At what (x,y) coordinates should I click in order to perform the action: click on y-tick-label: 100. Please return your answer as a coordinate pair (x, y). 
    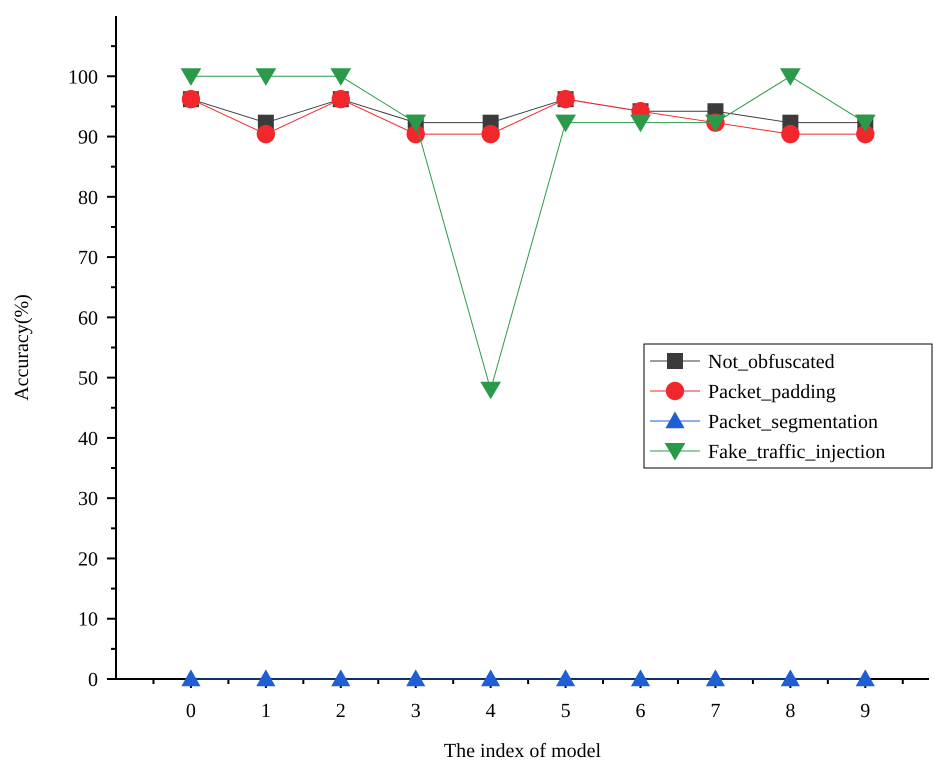
    Looking at the image, I should click on (83, 77).